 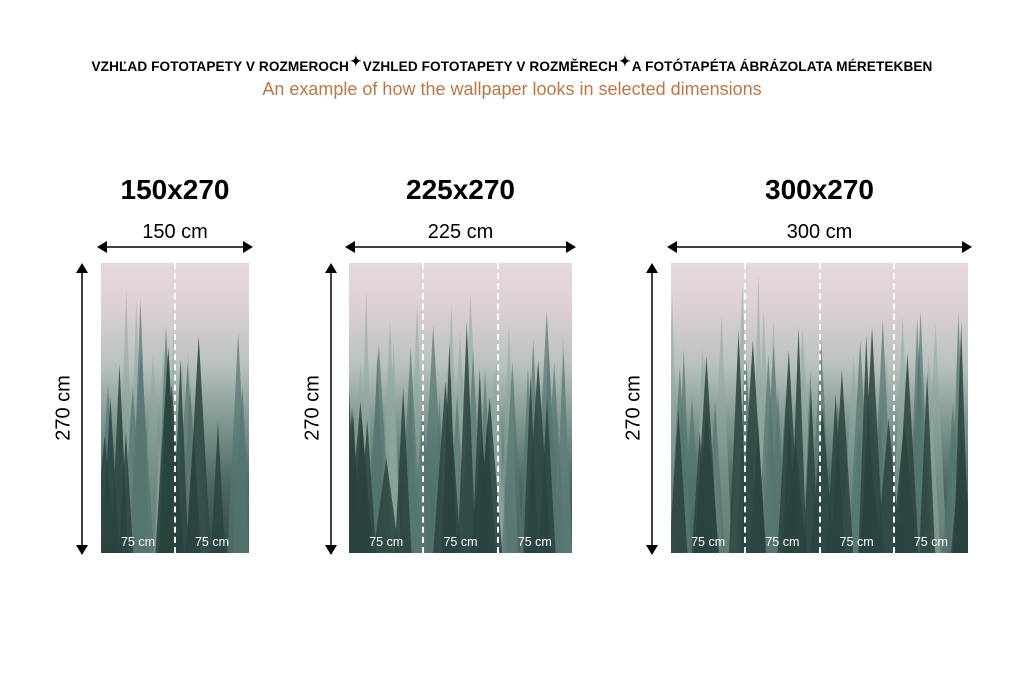 I want to click on size-title: 225x270, so click(x=460, y=189).